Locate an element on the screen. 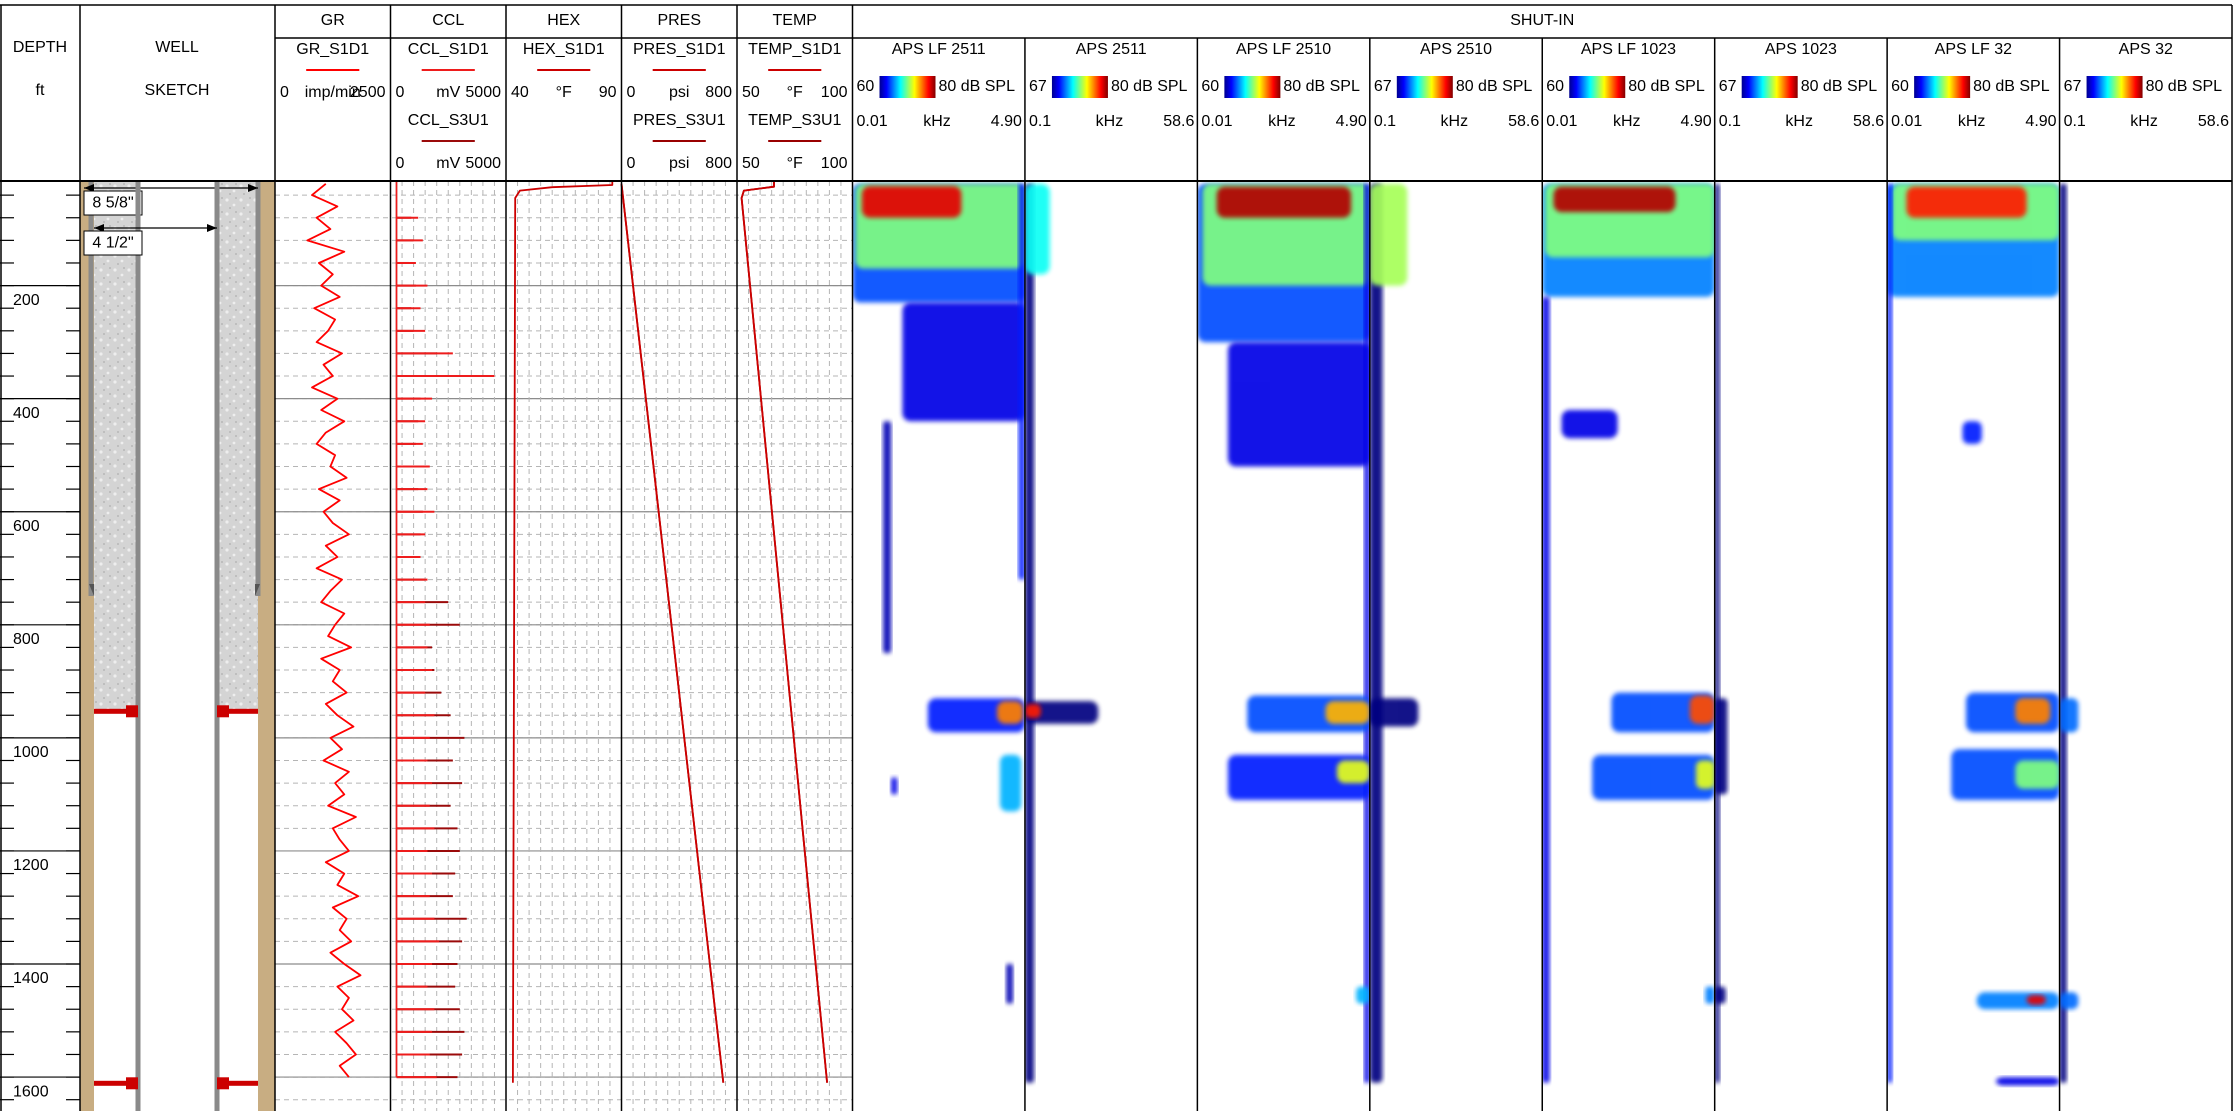  depth-tick-label: 600 is located at coordinates (26, 526).